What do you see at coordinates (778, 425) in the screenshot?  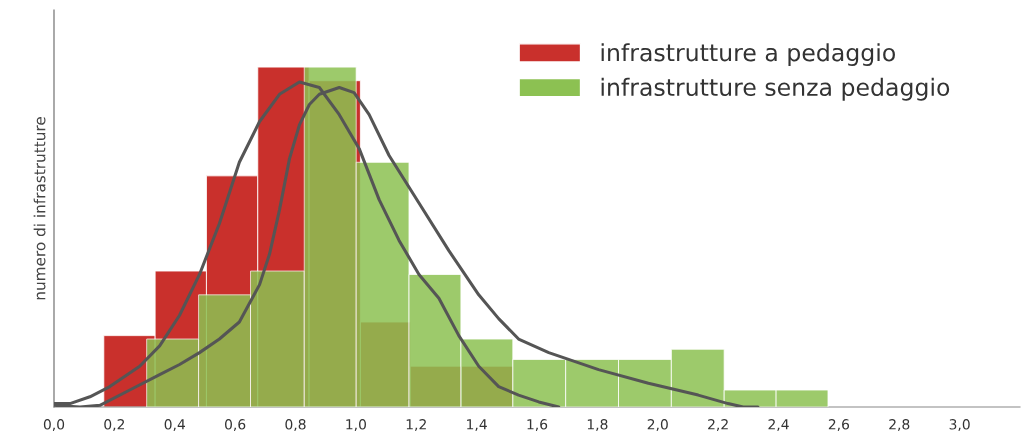 I see `x-tick-label: 2,4` at bounding box center [778, 425].